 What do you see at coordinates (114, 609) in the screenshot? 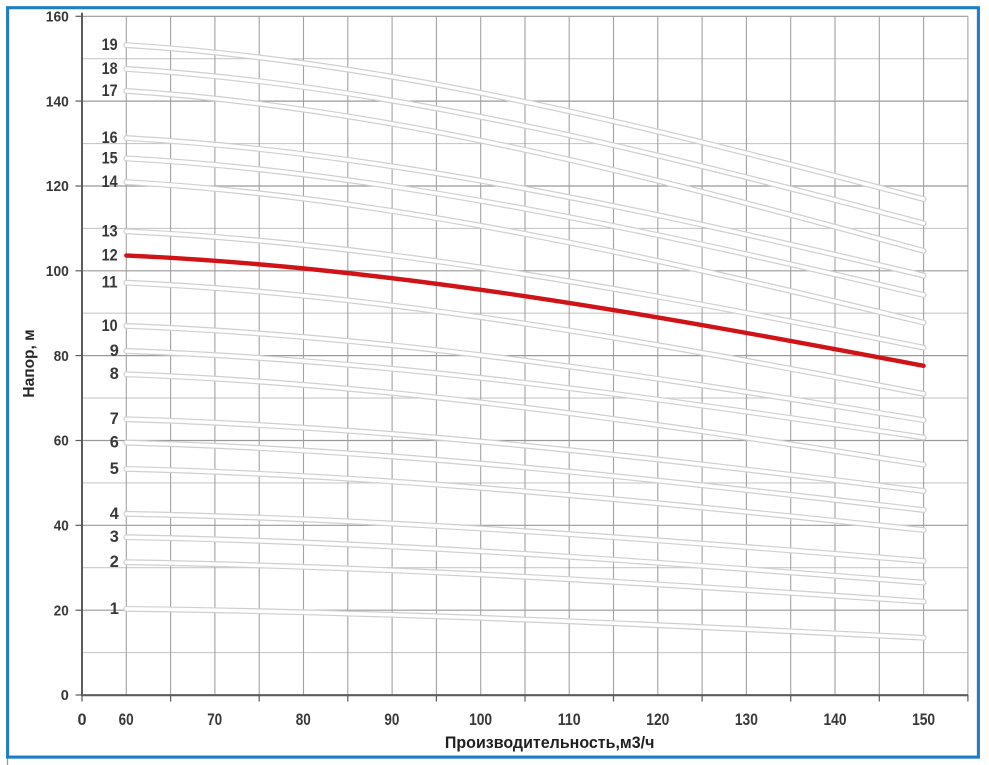
I see `svg-text: 1` at bounding box center [114, 609].